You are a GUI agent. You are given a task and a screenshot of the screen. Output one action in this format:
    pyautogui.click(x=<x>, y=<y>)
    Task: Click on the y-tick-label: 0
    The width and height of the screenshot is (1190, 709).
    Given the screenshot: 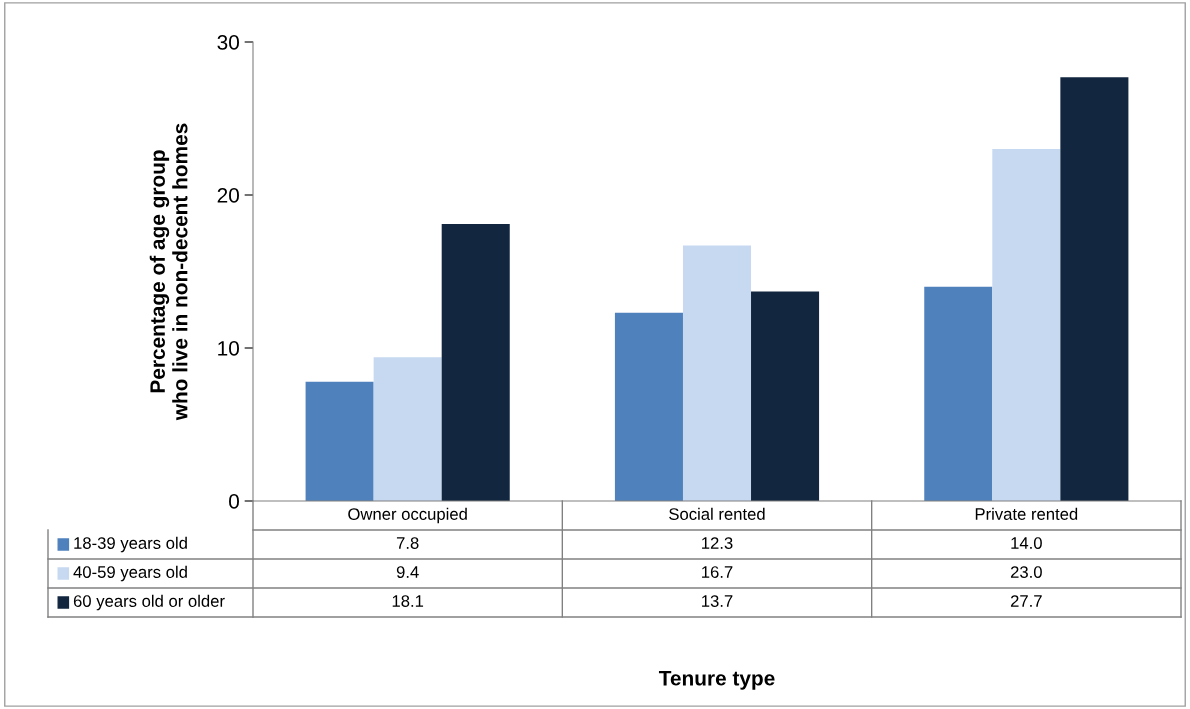 What is the action you would take?
    pyautogui.click(x=234, y=501)
    